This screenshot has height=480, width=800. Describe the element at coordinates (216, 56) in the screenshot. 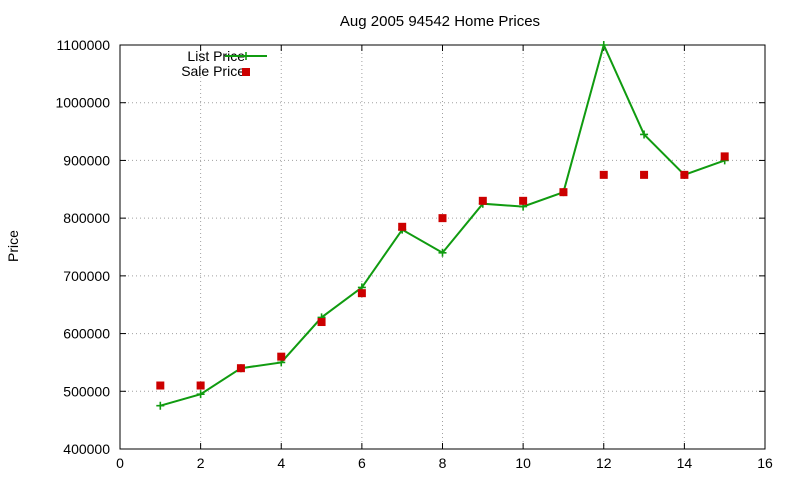

I see `legend-label-list-price: List Price` at that location.